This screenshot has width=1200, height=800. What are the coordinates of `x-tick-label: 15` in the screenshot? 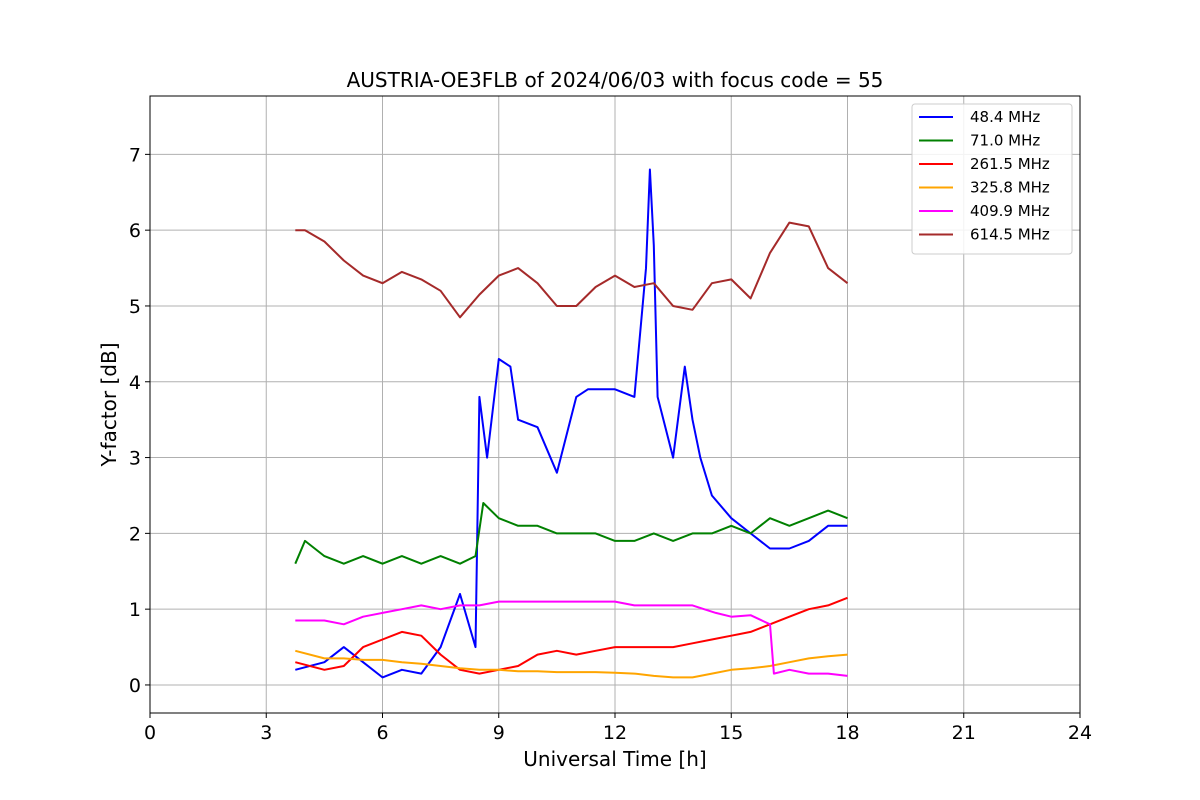 It's located at (731, 733).